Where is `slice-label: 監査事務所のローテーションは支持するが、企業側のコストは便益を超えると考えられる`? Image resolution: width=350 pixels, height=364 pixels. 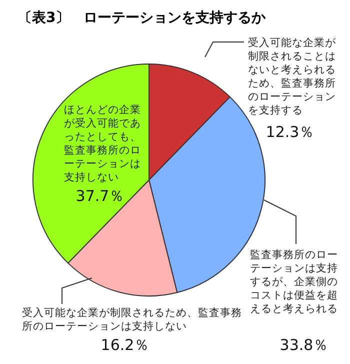
slice-label: 監査事務所のローテーションは支持するが、企業側のコストは便益を超えると考えられる is located at coordinates (294, 281).